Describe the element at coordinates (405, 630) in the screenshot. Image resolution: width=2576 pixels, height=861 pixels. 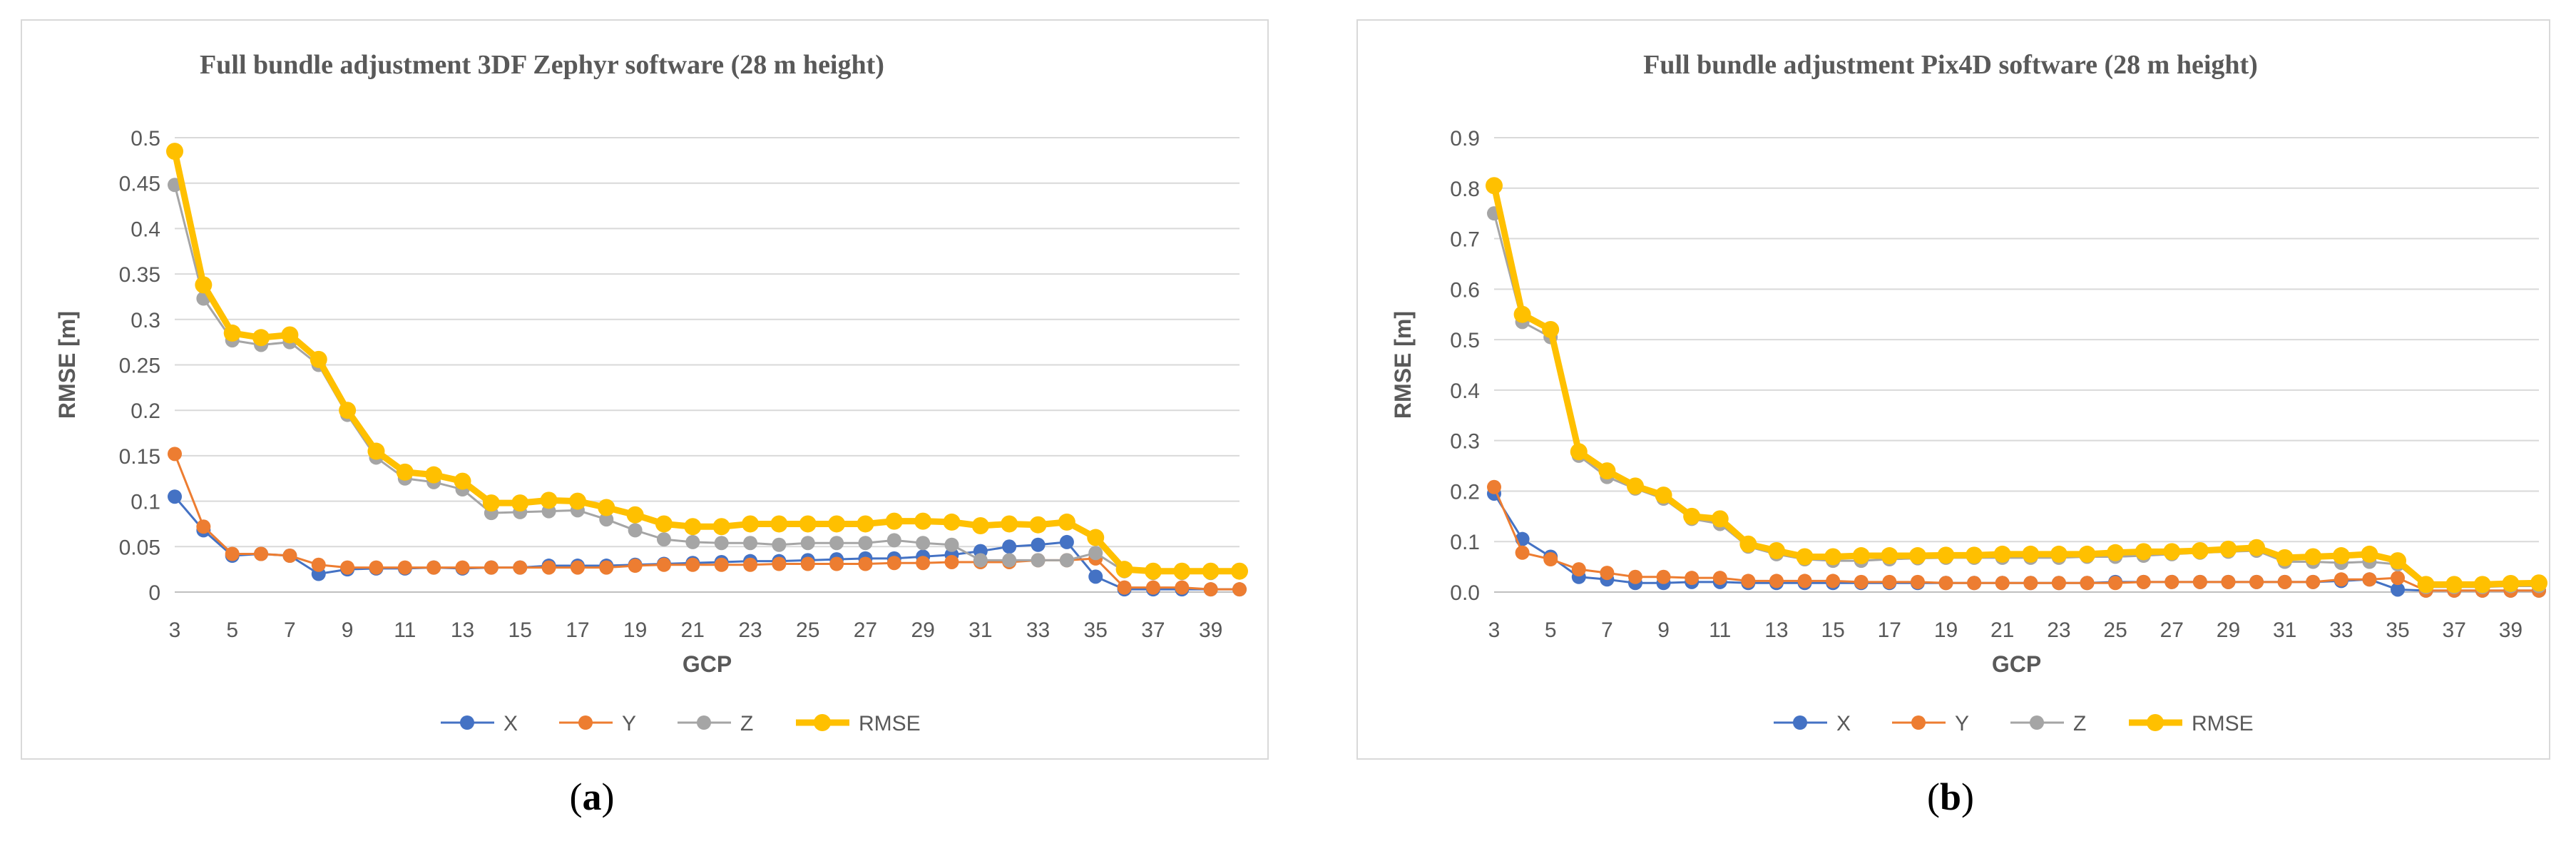
I see `x-tick-label: 11` at that location.